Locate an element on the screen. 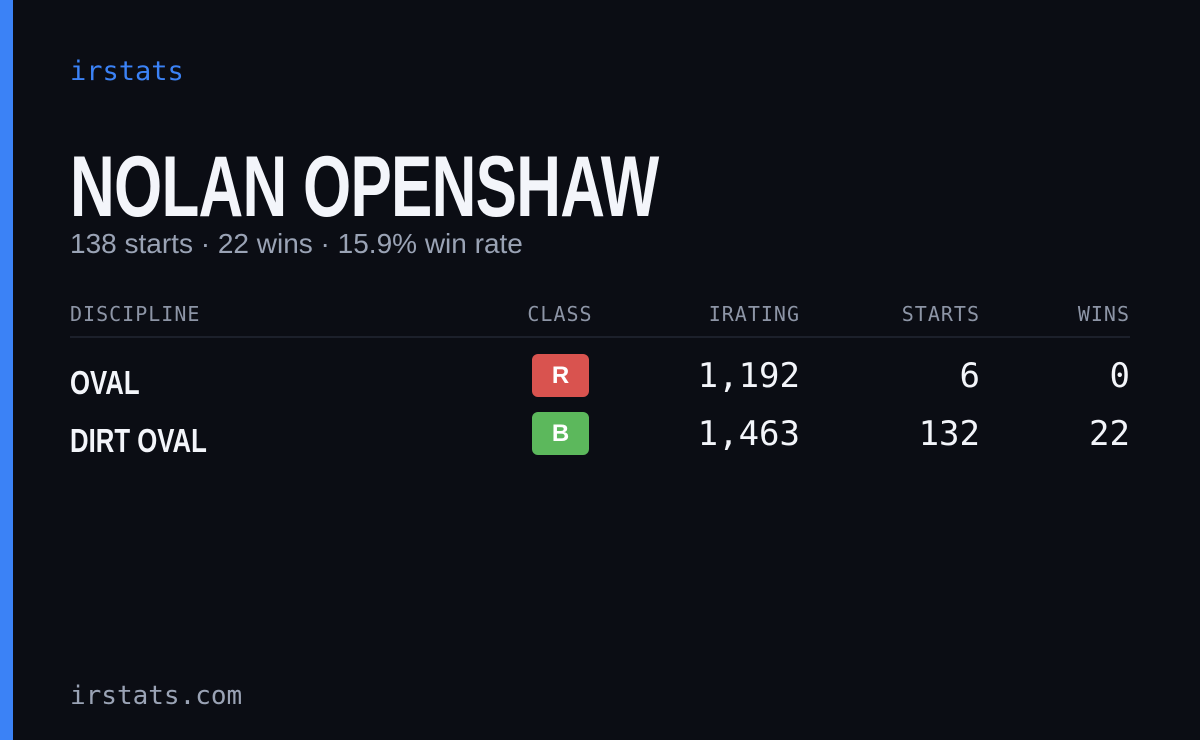  discipline: DIRT OVAL is located at coordinates (138, 440).